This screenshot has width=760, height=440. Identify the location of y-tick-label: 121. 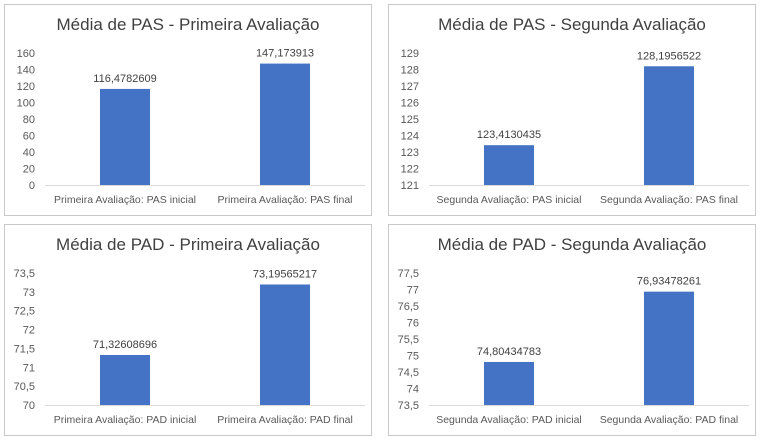
(410, 186).